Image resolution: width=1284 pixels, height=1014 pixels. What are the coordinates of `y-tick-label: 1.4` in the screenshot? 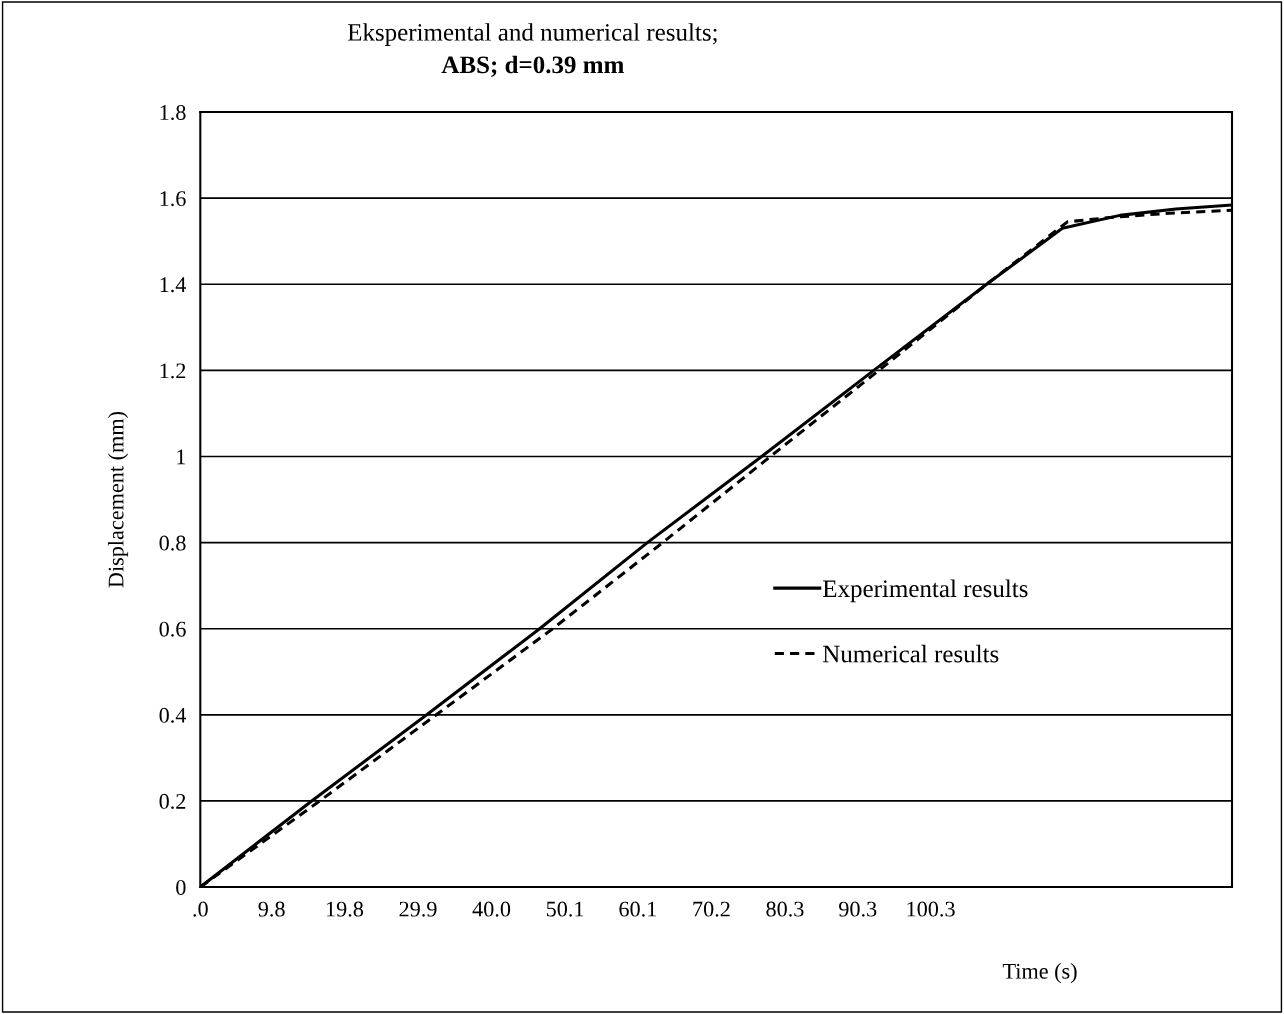 It's located at (173, 285).